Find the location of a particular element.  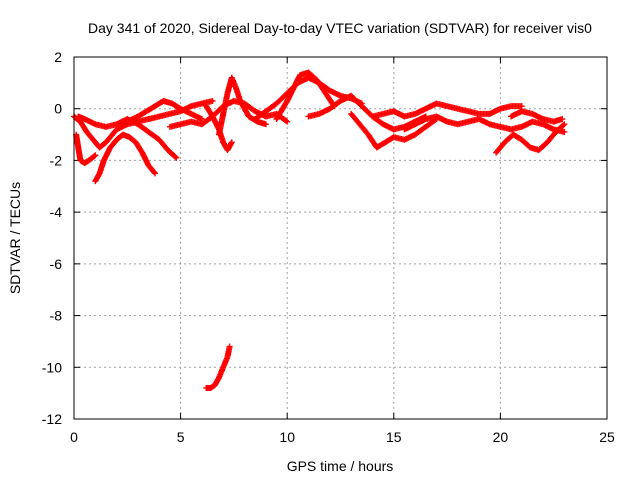

x-tick-label: 0 is located at coordinates (74, 437).